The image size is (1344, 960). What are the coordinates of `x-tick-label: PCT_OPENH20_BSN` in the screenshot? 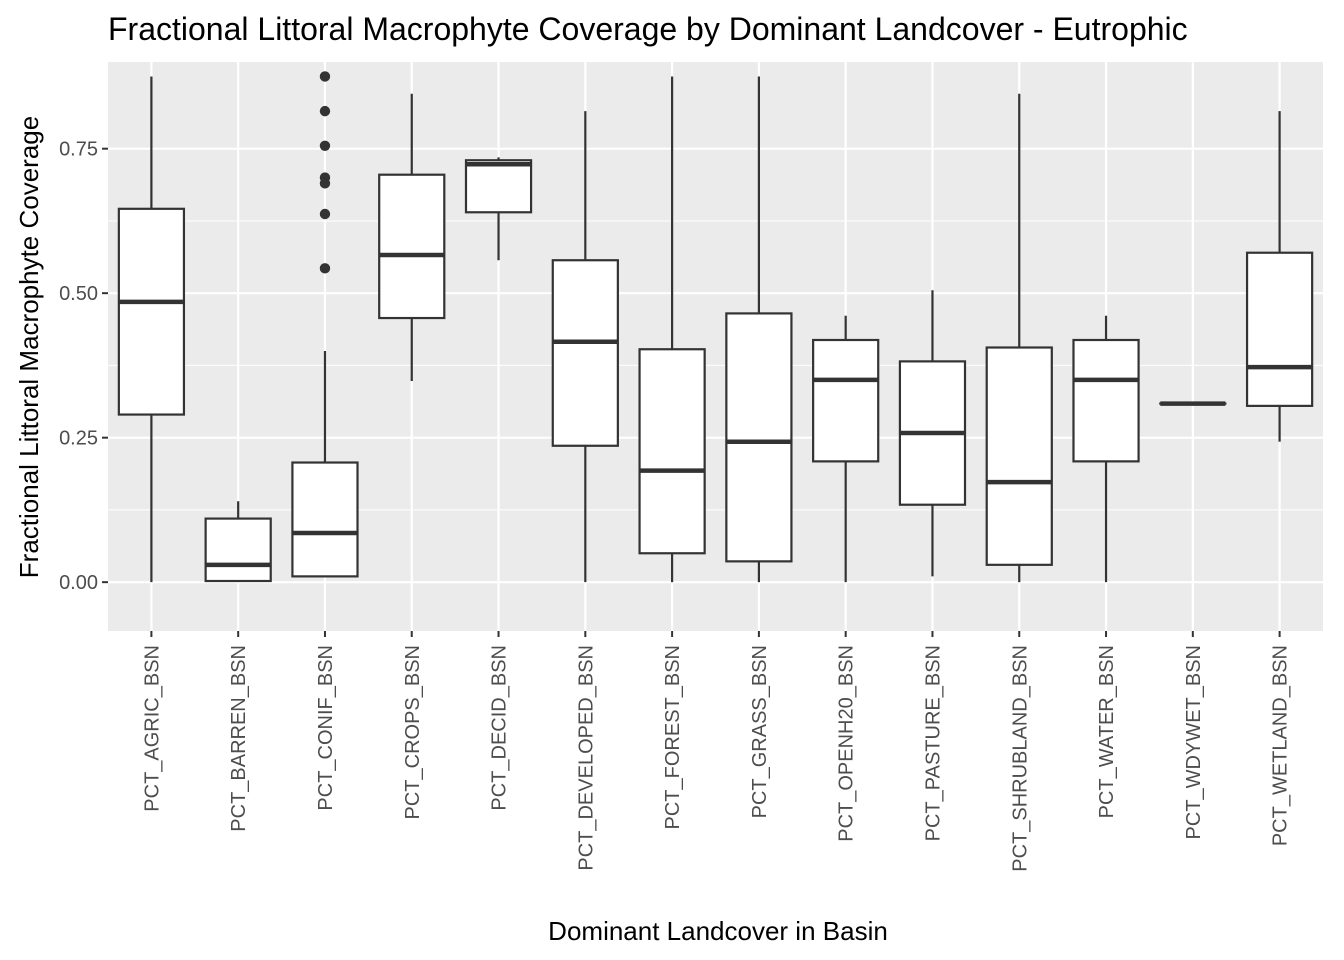 It's located at (847, 743).